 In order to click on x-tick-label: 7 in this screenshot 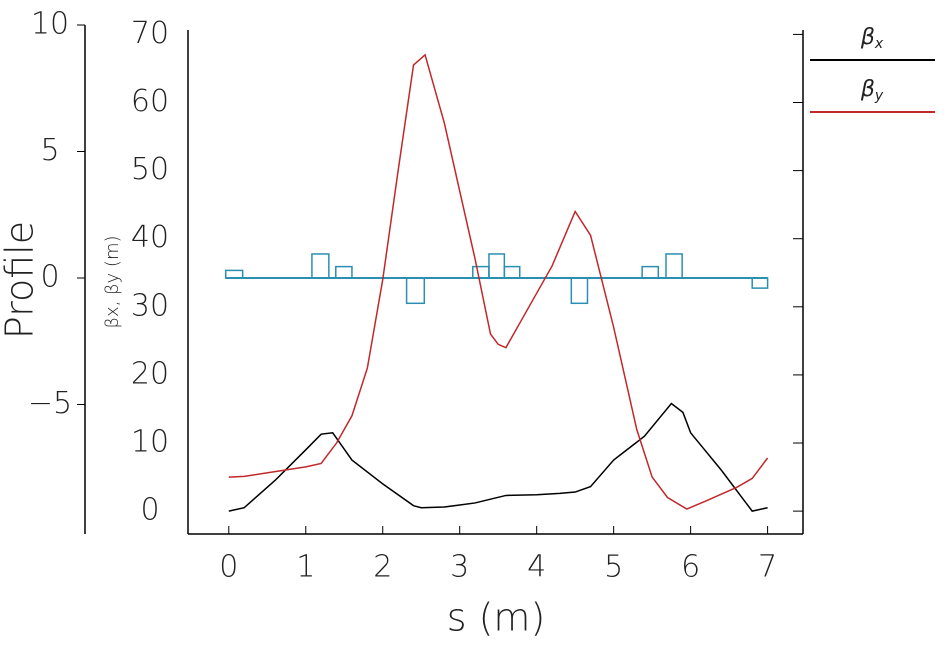, I will do `click(767, 567)`.